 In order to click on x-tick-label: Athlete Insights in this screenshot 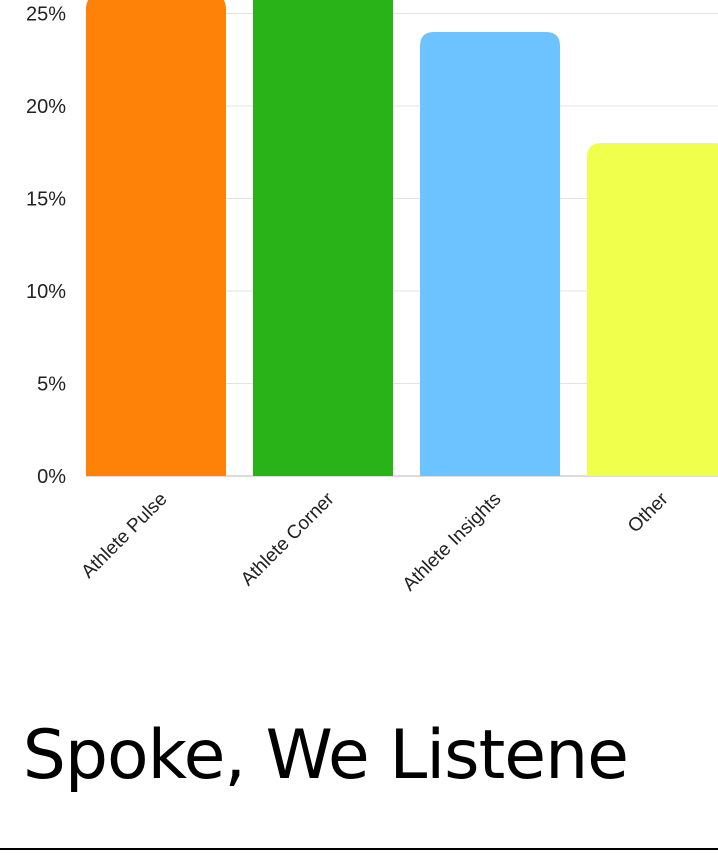, I will do `click(452, 542)`.